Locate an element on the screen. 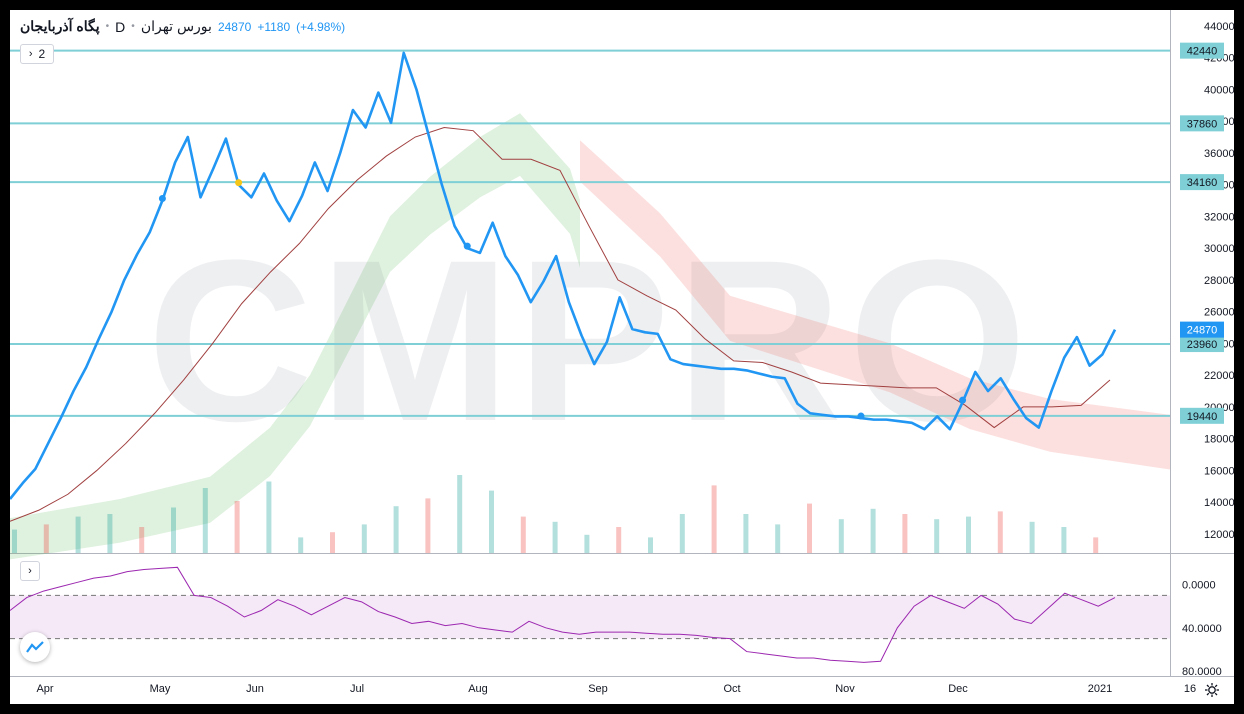 The image size is (1244, 714). price-tick-label: 40000 is located at coordinates (1219, 90).